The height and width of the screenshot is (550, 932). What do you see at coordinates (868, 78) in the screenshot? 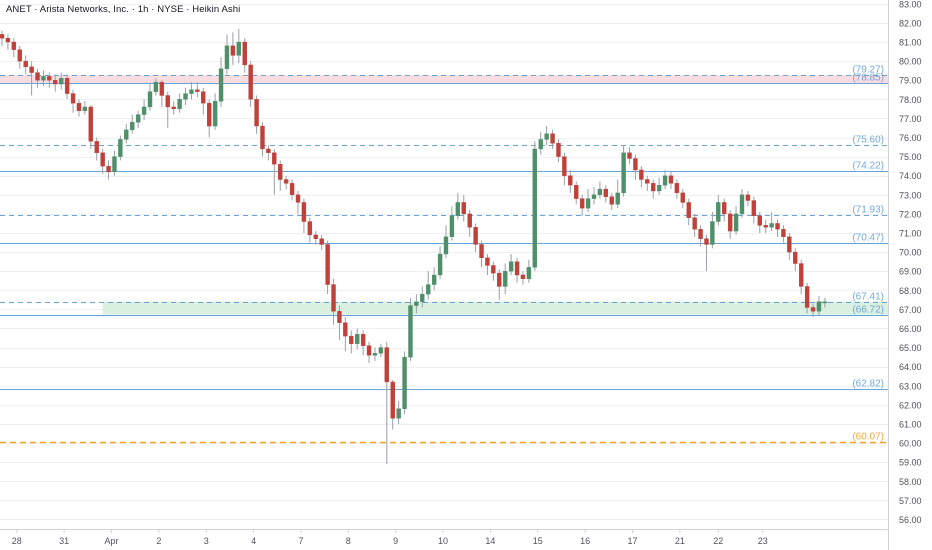
I see `level-label: (78.85)` at bounding box center [868, 78].